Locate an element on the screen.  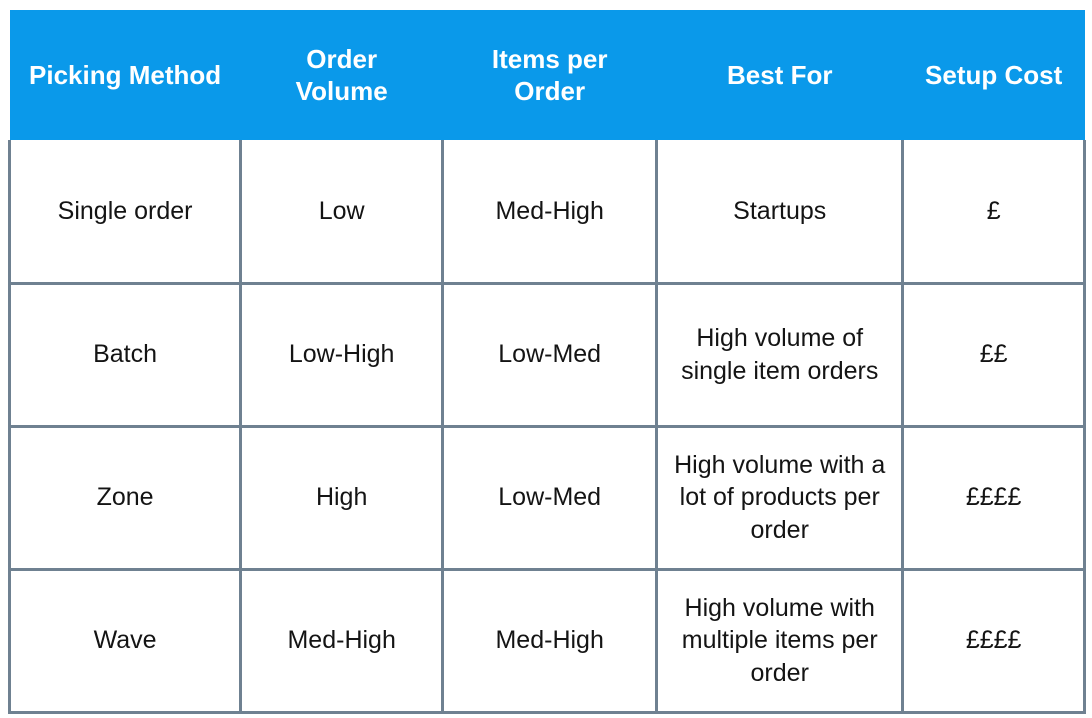
column-header-order-volume: Order Volume is located at coordinates (341, 75).